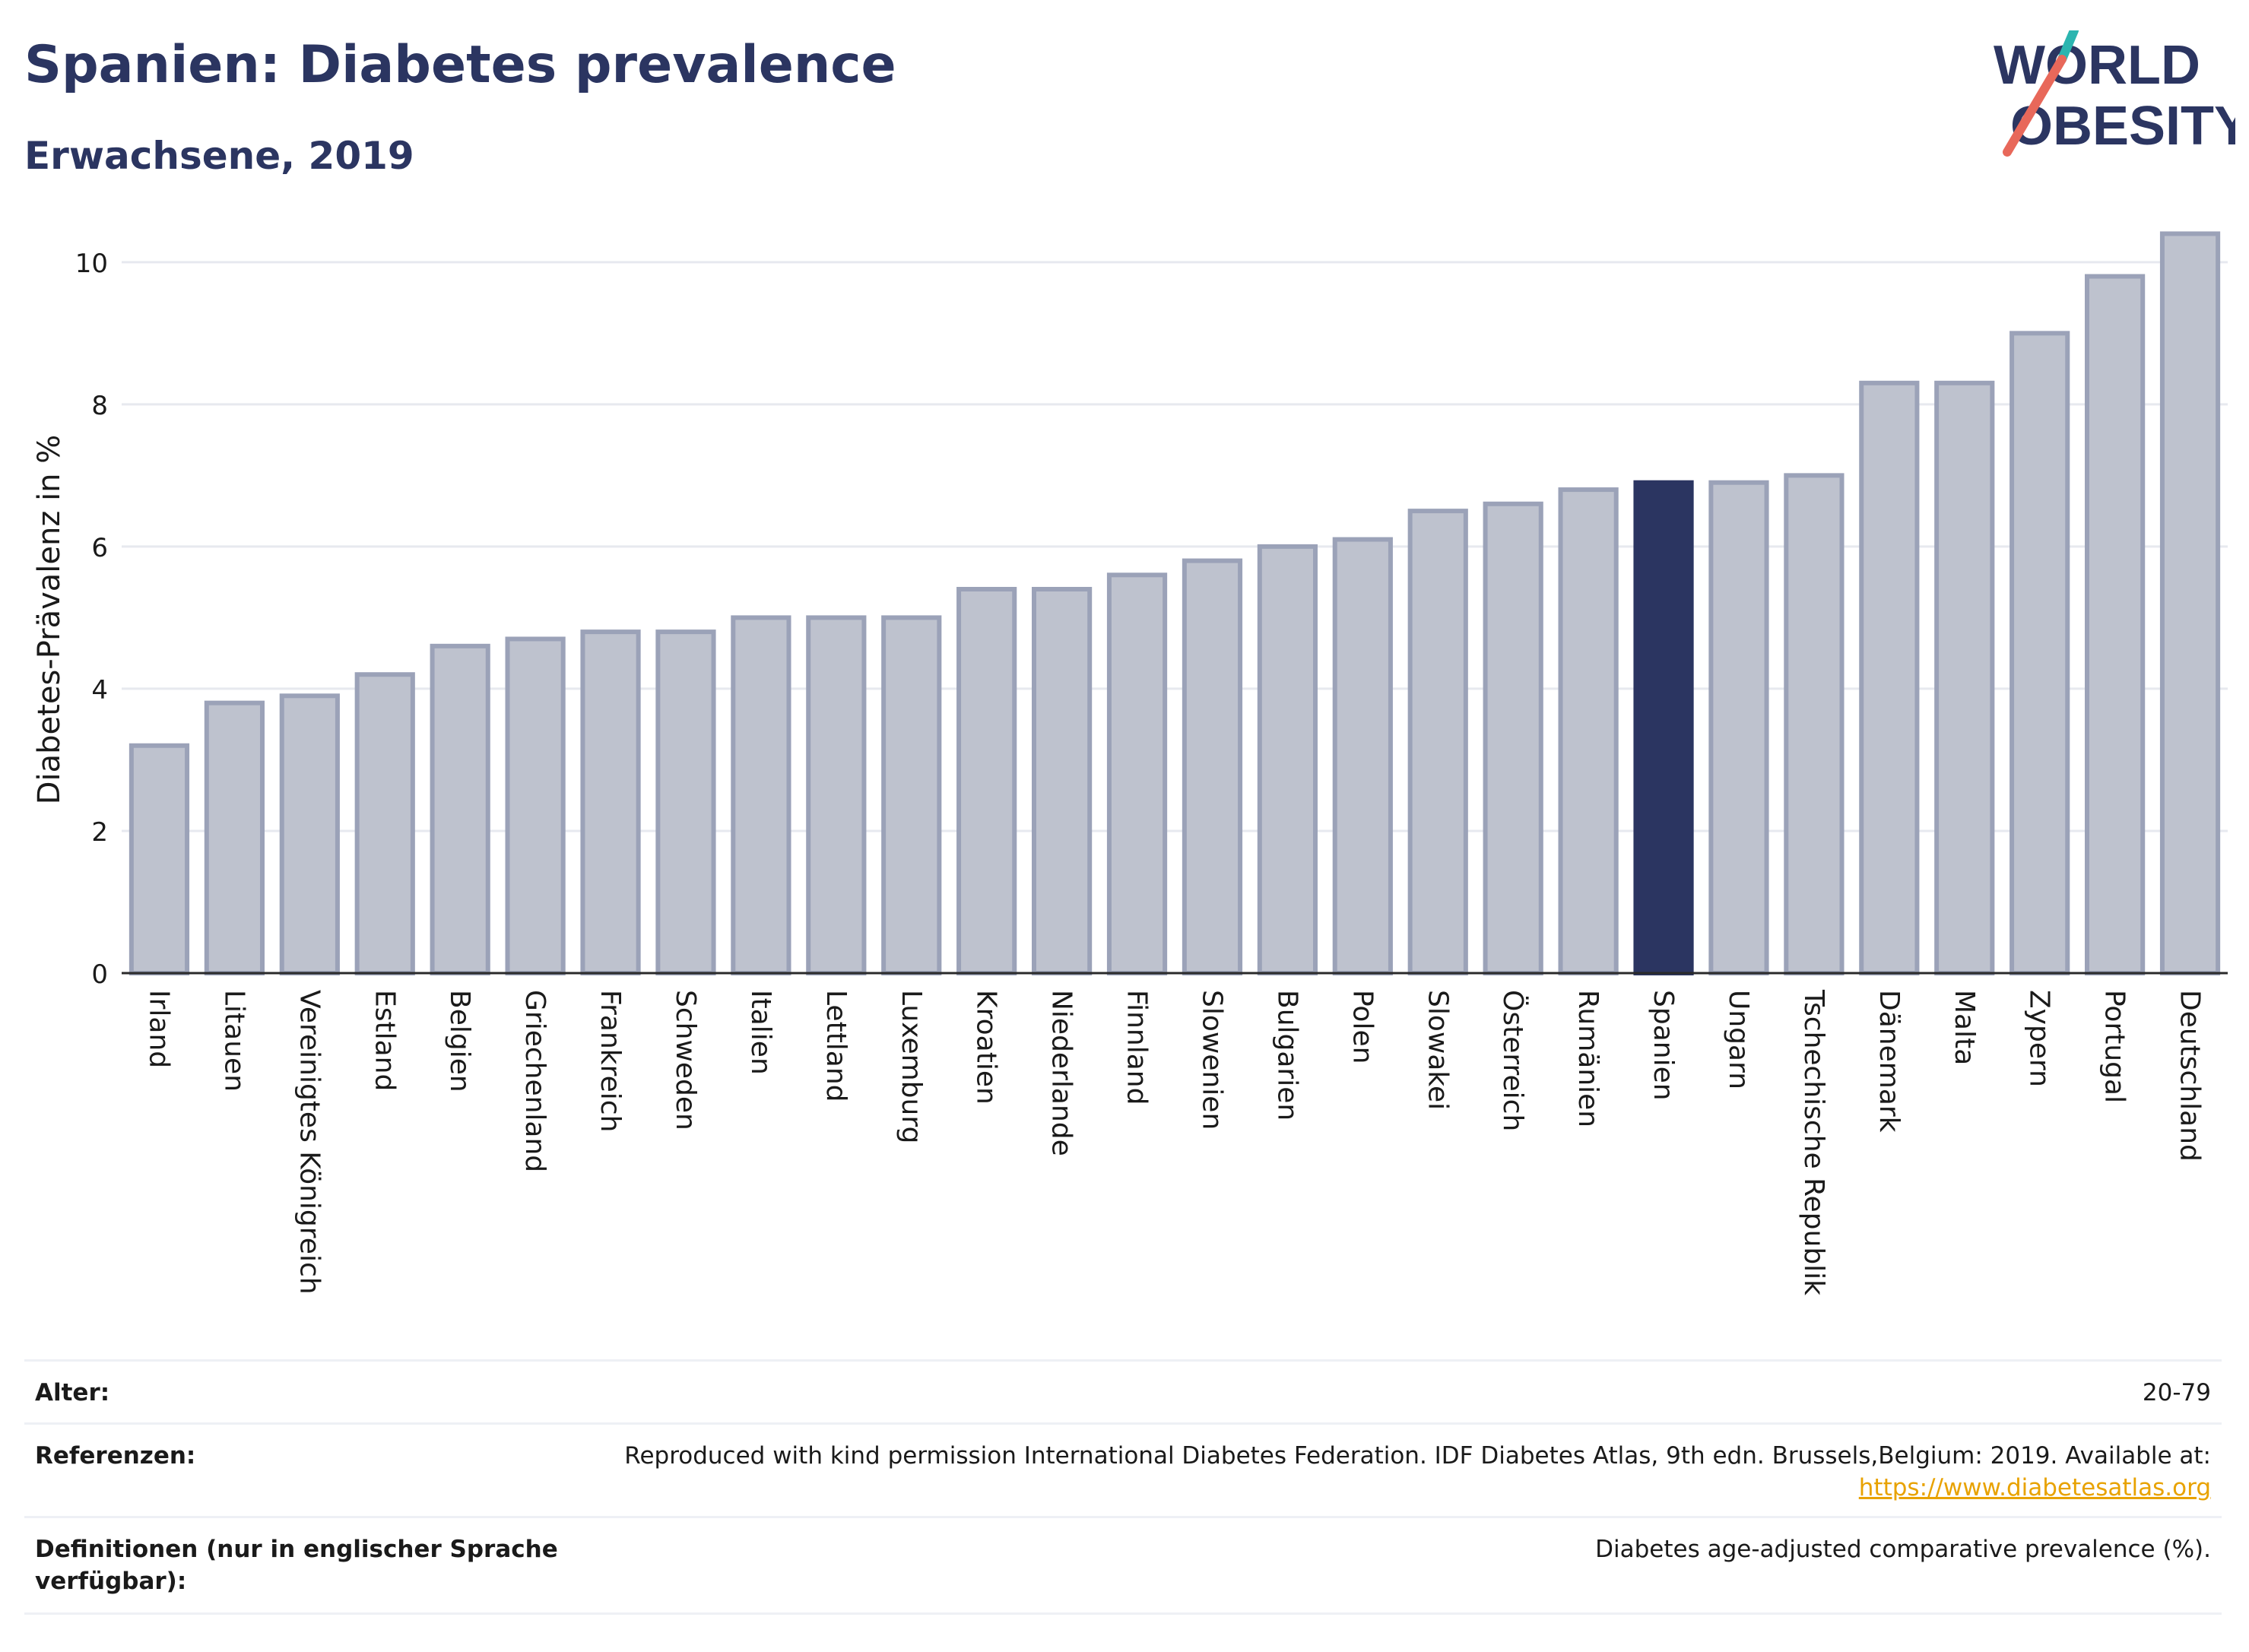 Image resolution: width=2249 pixels, height=1652 pixels. What do you see at coordinates (1964, 1027) in the screenshot?
I see `x-tick-label: Malta` at bounding box center [1964, 1027].